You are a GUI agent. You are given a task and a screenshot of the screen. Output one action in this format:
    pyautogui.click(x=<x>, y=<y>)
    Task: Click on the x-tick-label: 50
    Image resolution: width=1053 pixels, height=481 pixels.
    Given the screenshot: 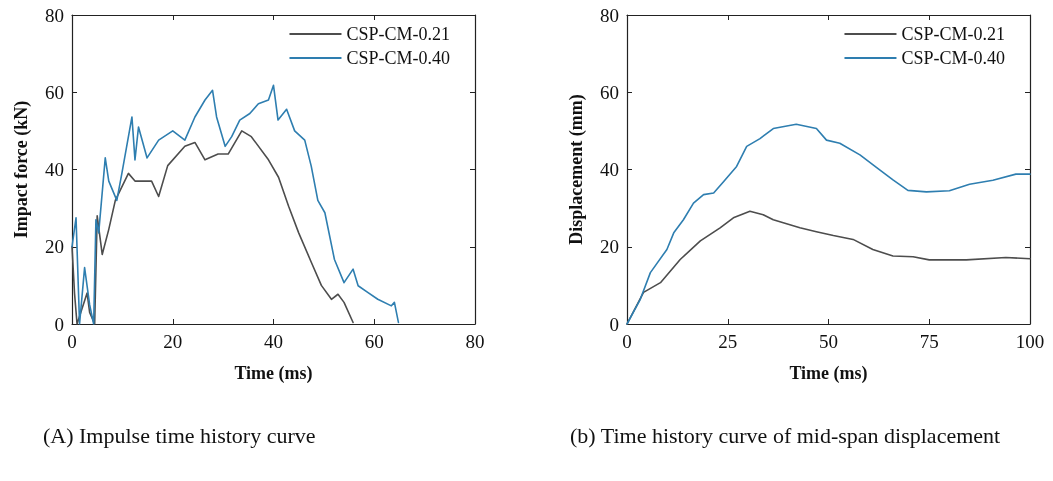 What is the action you would take?
    pyautogui.click(x=828, y=341)
    